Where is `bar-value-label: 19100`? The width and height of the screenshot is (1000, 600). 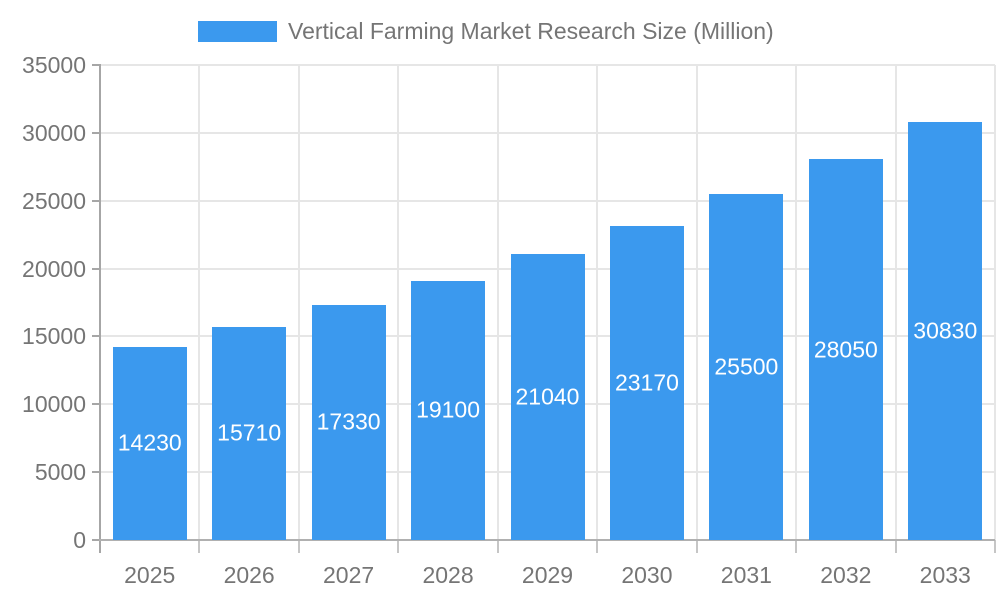
bar-value-label: 19100 is located at coordinates (448, 409).